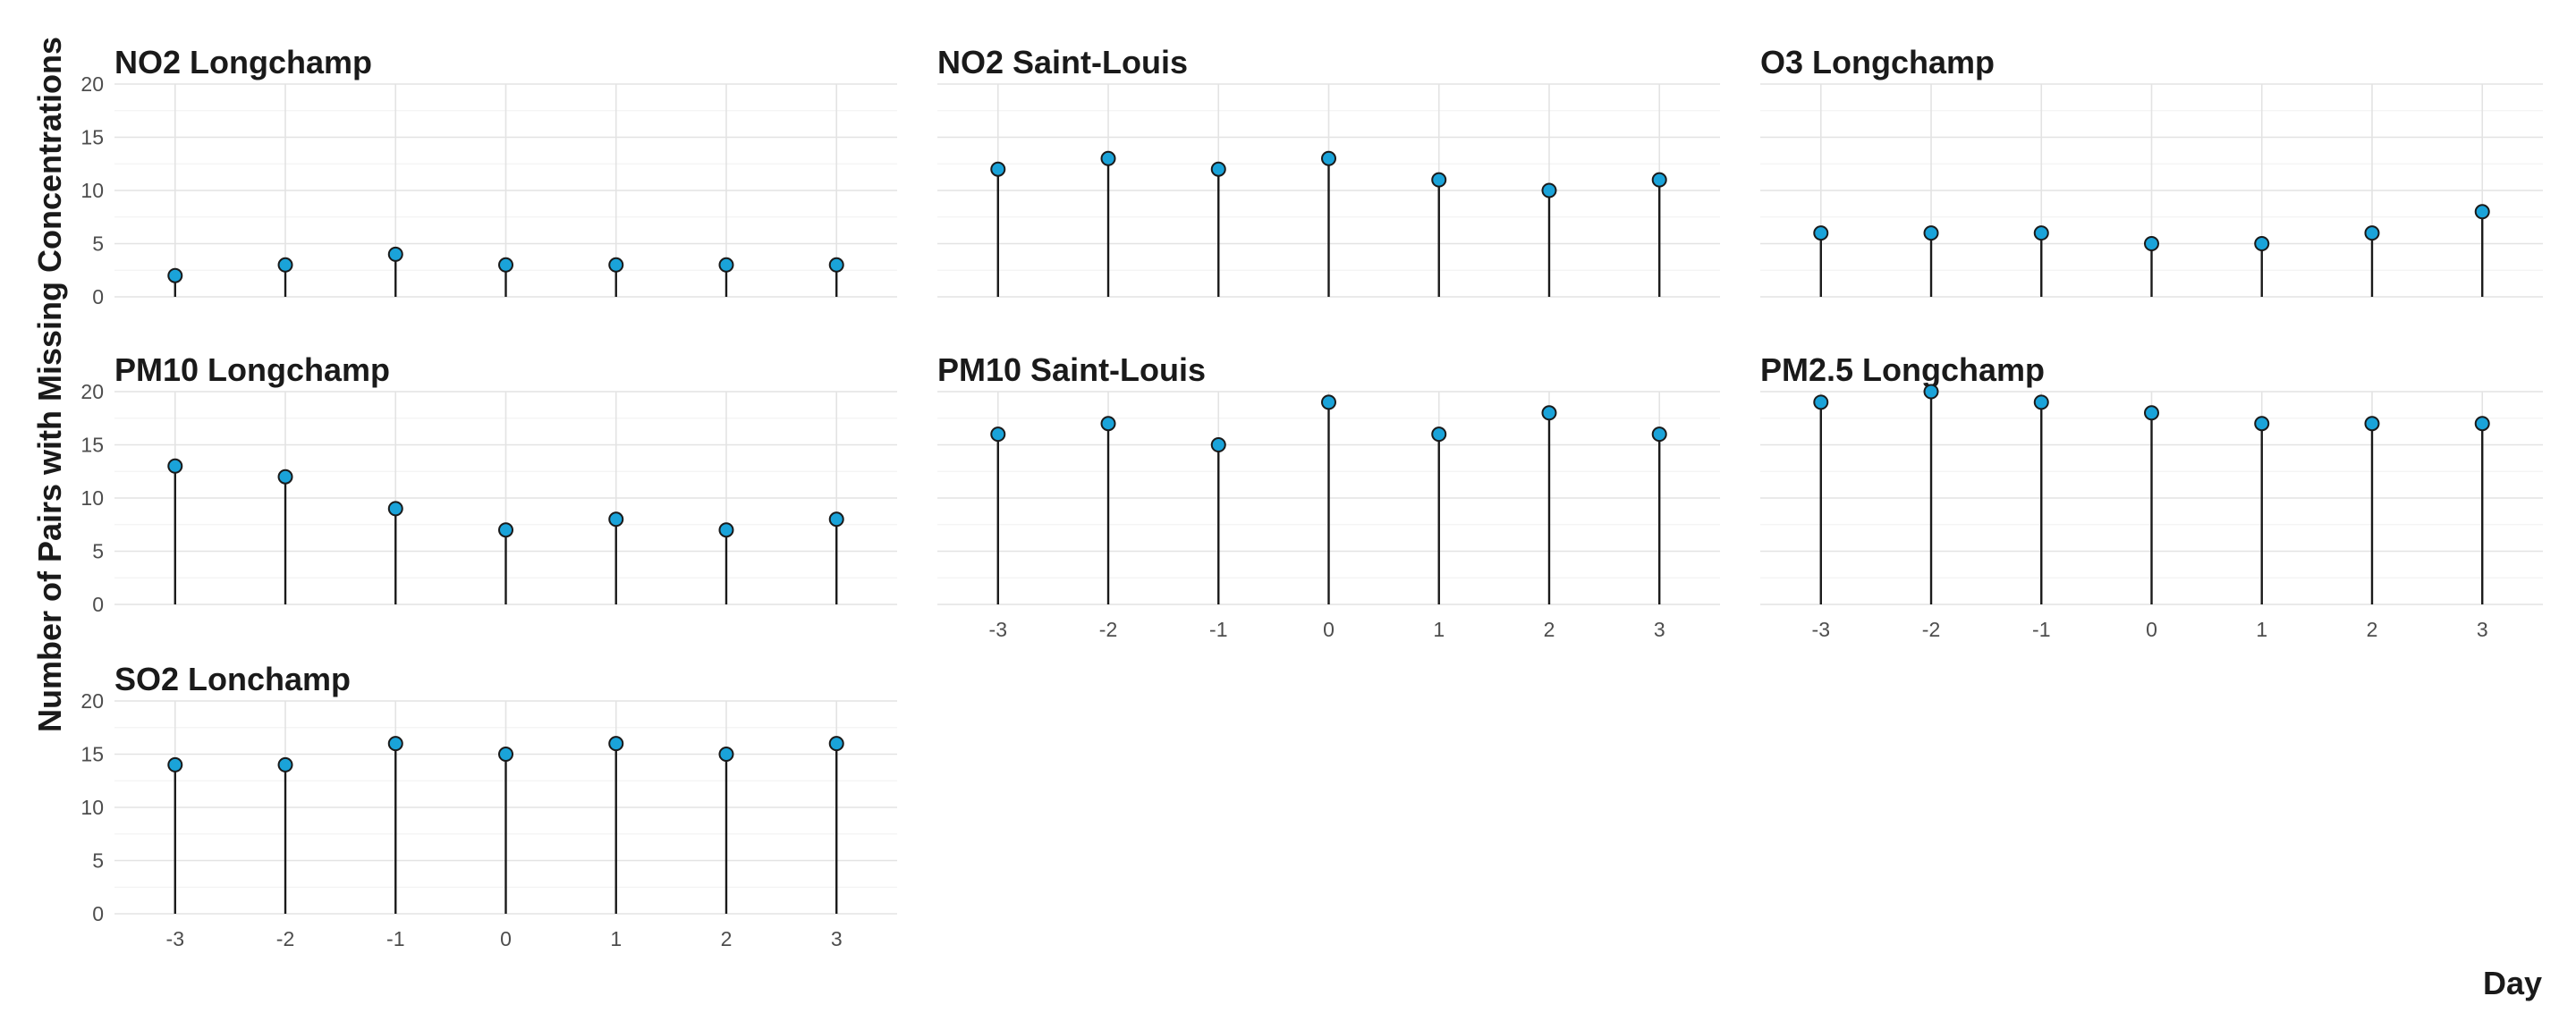 This screenshot has width=2576, height=1030. What do you see at coordinates (2151, 496) in the screenshot?
I see `panel-5: PM2.5 Longchamp -3 -2 -1 0 1 2 3` at bounding box center [2151, 496].